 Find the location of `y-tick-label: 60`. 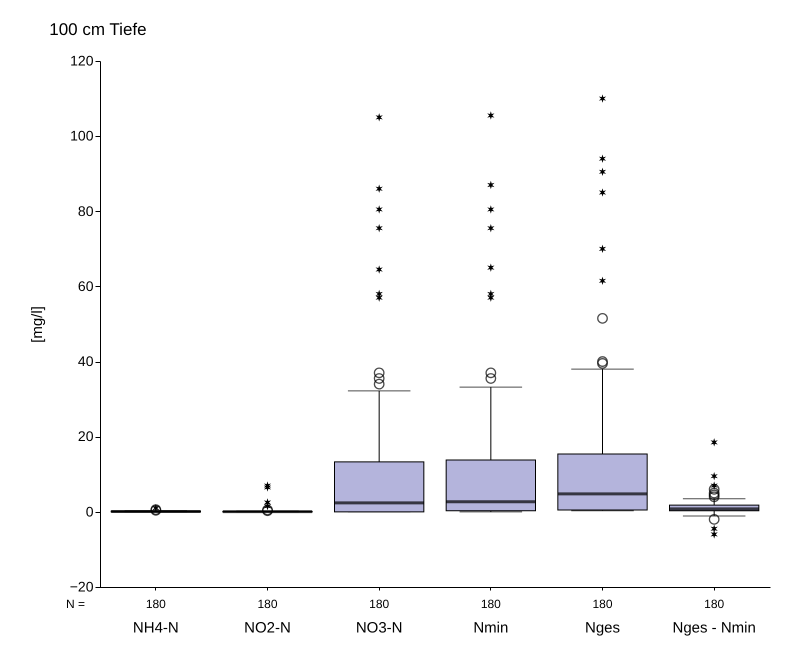

y-tick-label: 60 is located at coordinates (86, 286).